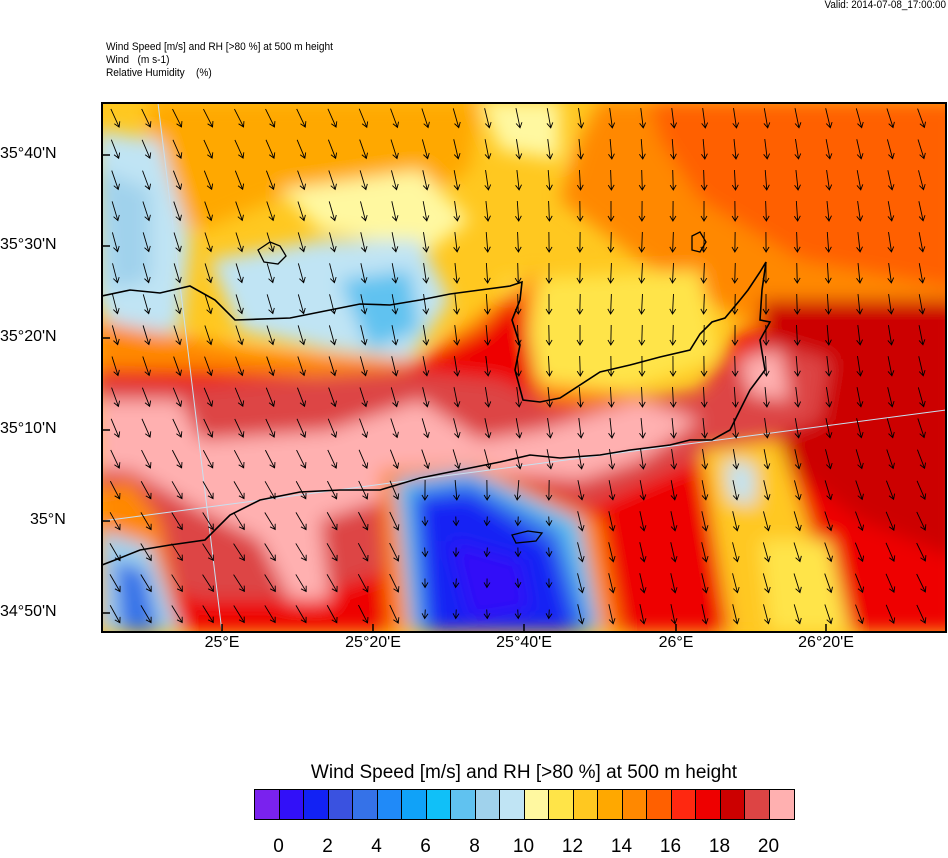  Describe the element at coordinates (826, 642) in the screenshot. I see `lon-label: 26°20'E` at that location.